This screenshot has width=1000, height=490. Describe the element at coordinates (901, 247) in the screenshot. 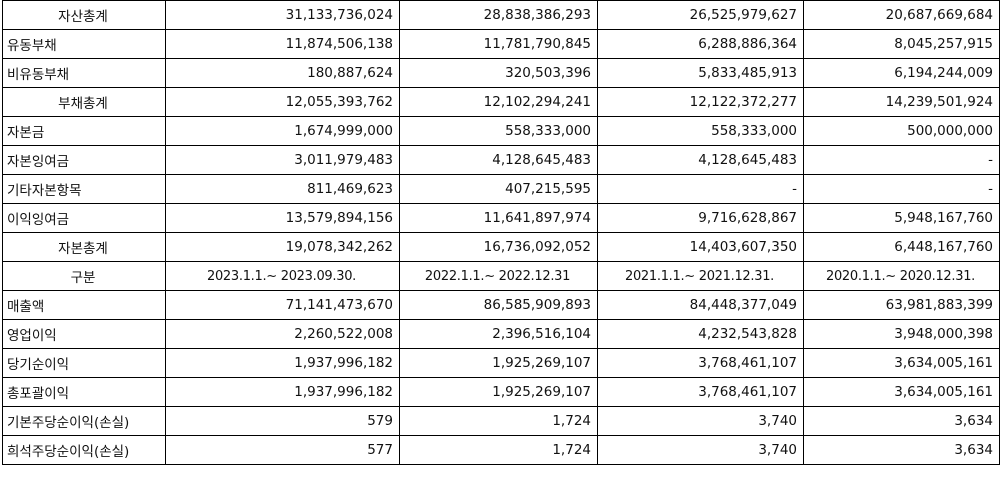

I see `value-cell: 6,448,167,760` at that location.